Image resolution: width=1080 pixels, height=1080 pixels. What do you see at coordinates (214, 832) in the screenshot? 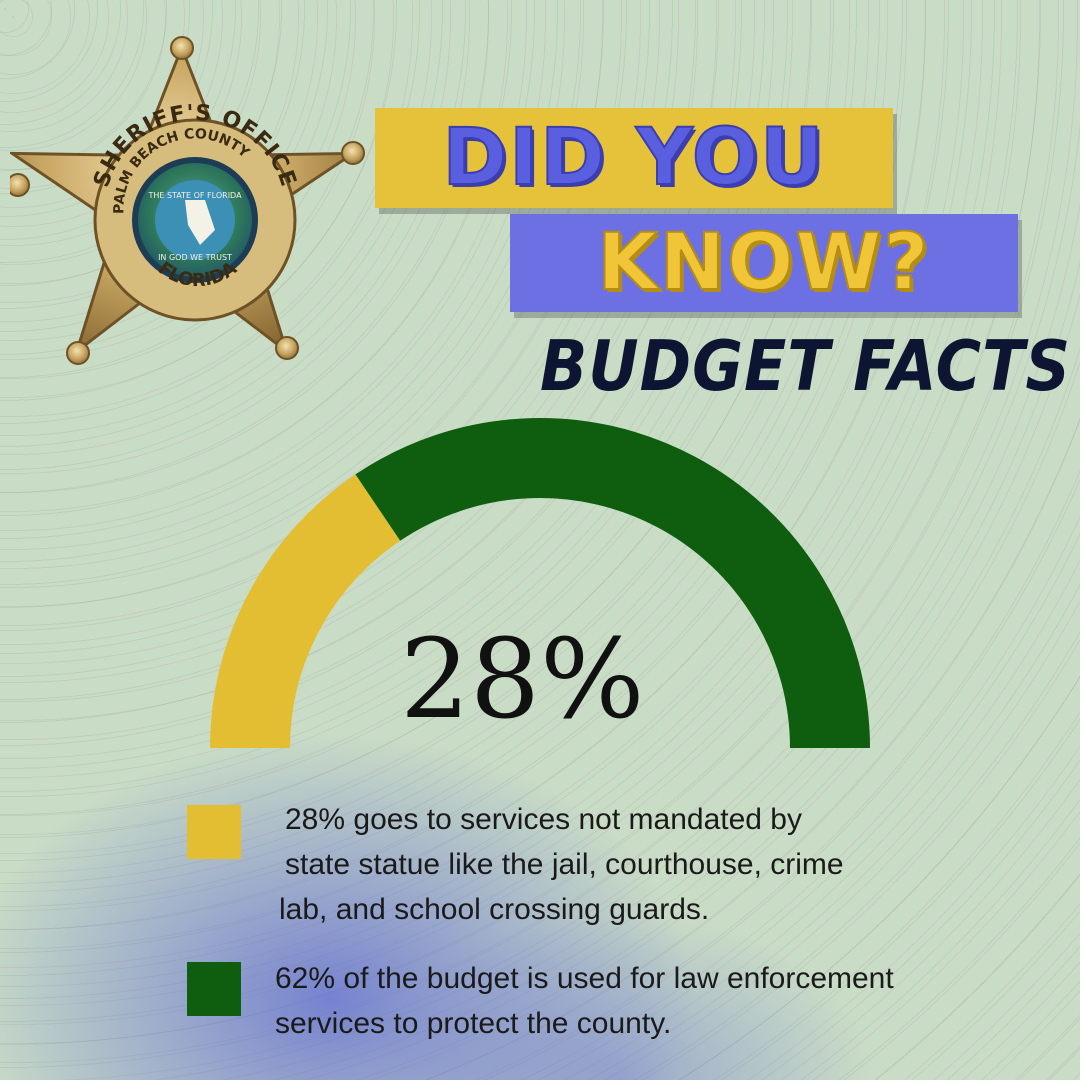
I see `legend-swatch-yellow` at bounding box center [214, 832].